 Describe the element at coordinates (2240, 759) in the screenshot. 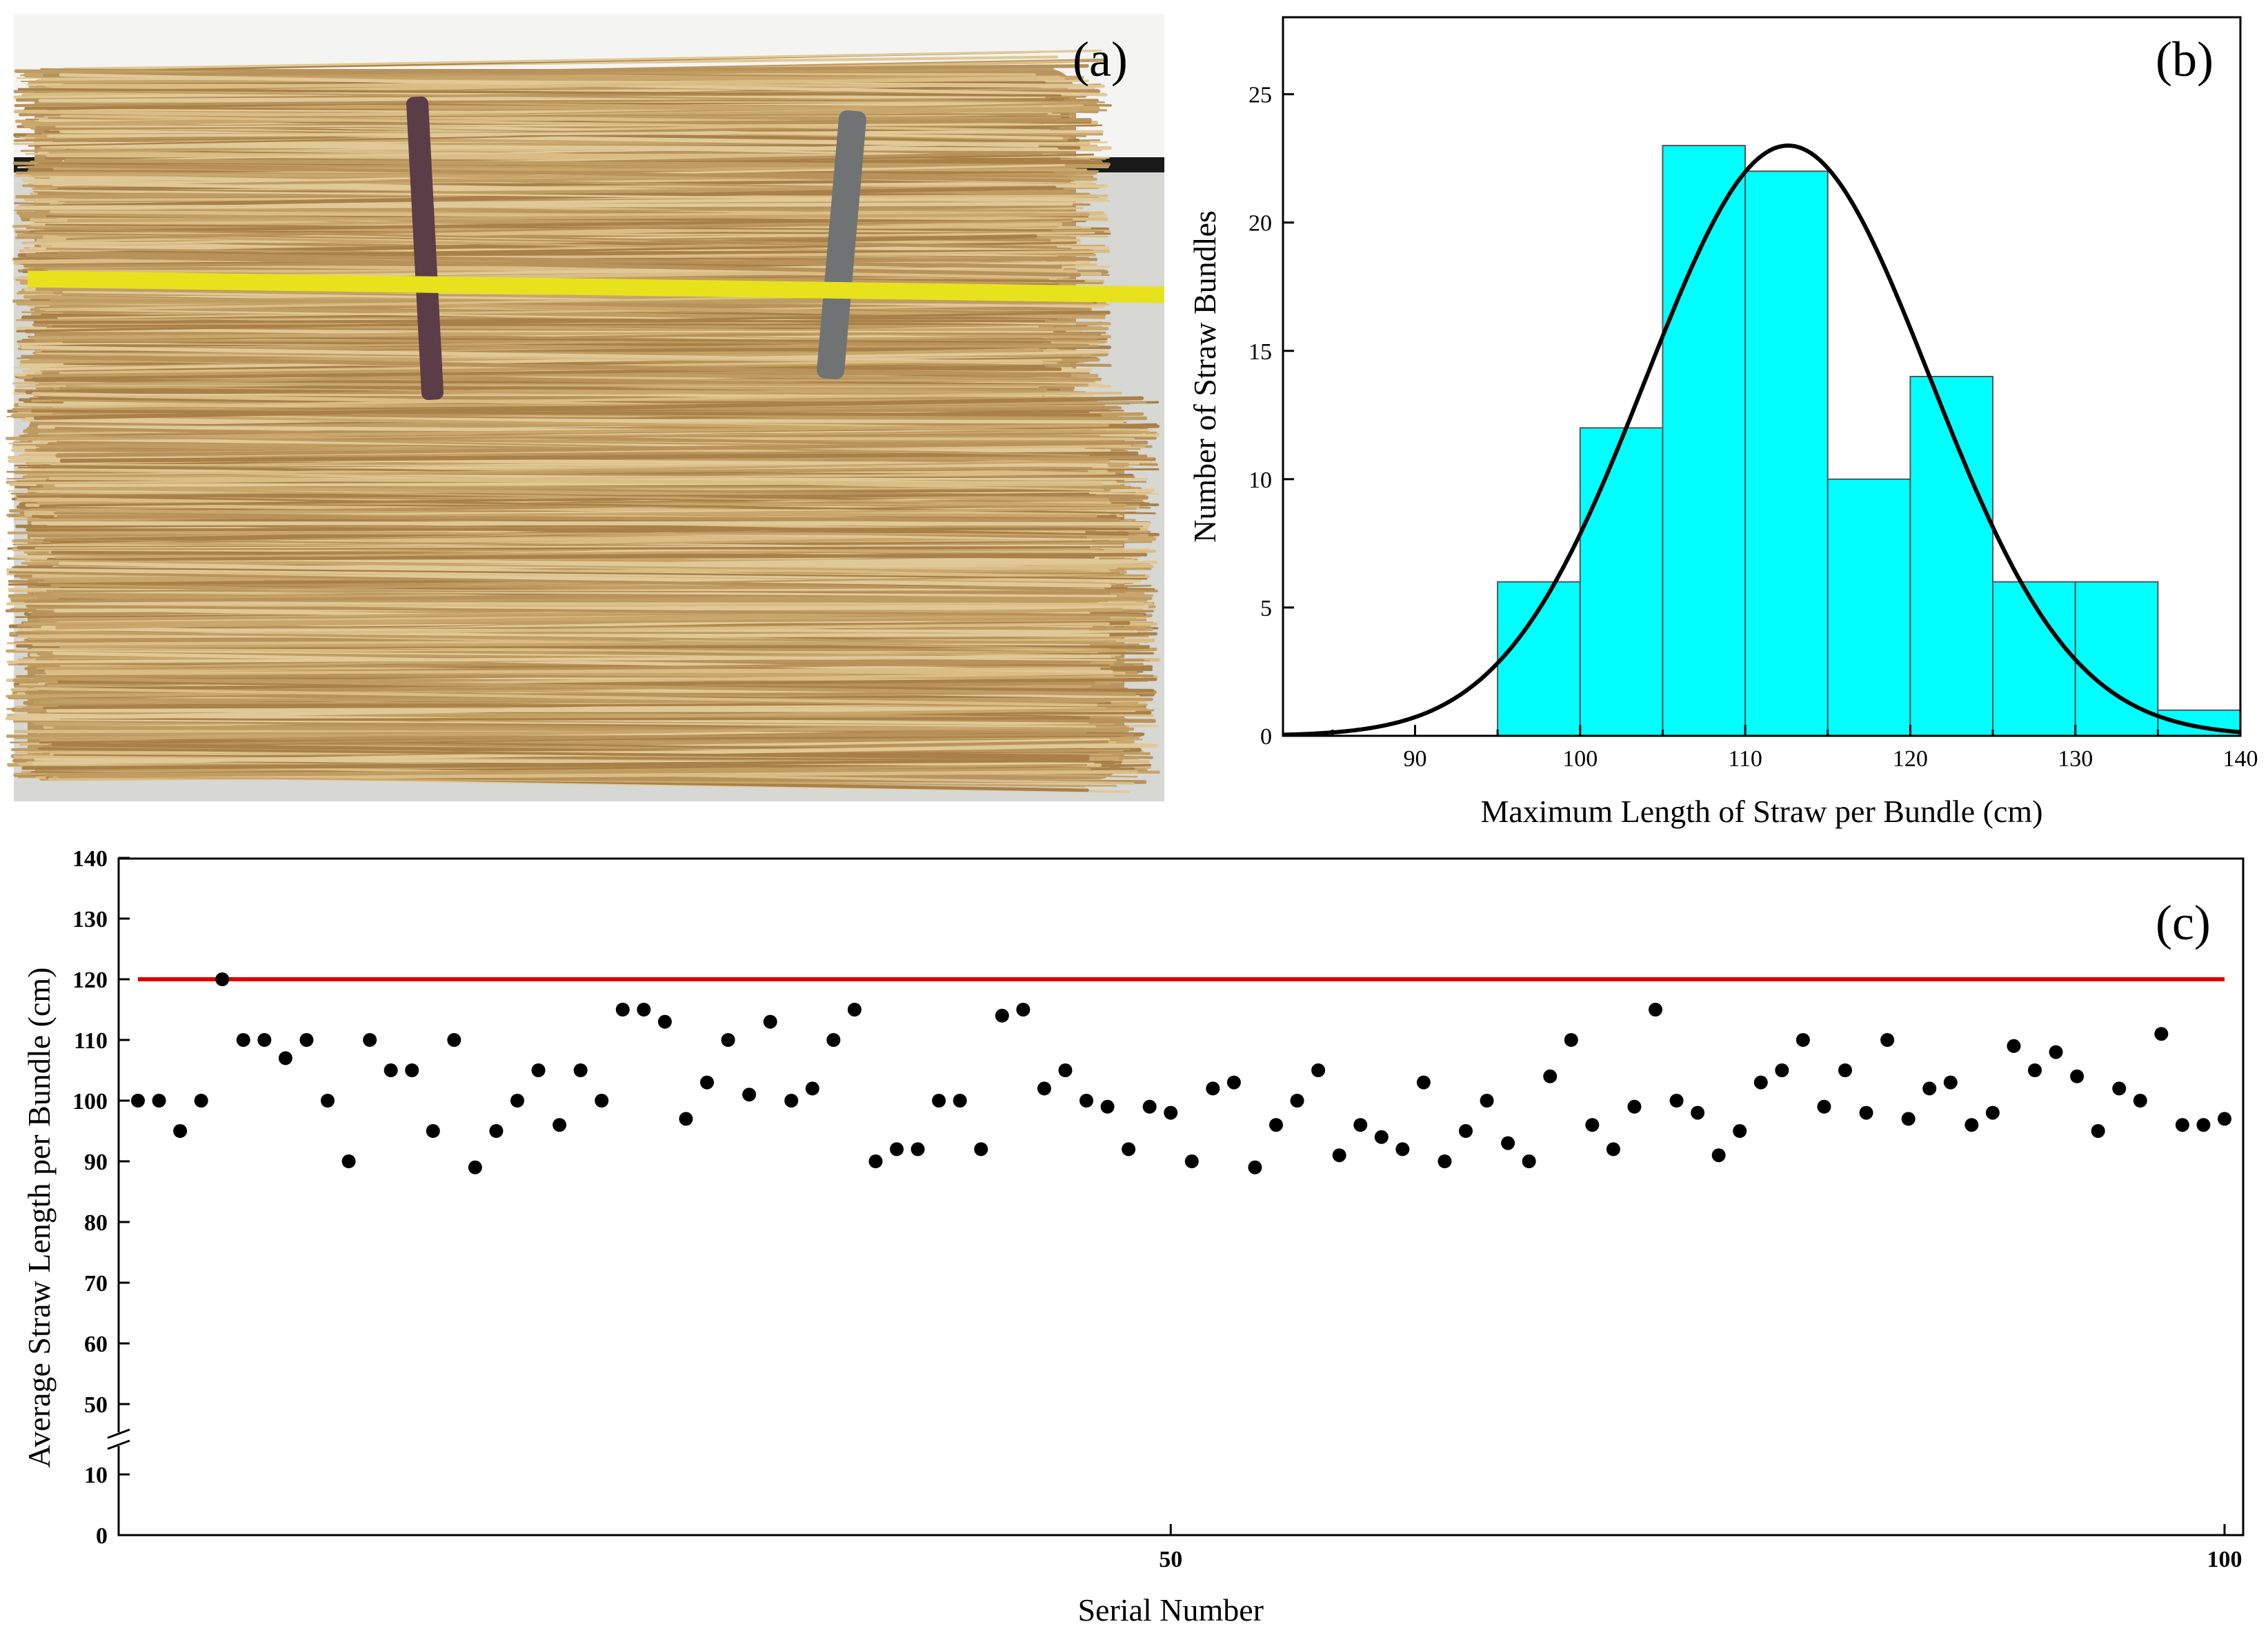

I see `x-tick-label: 140` at that location.